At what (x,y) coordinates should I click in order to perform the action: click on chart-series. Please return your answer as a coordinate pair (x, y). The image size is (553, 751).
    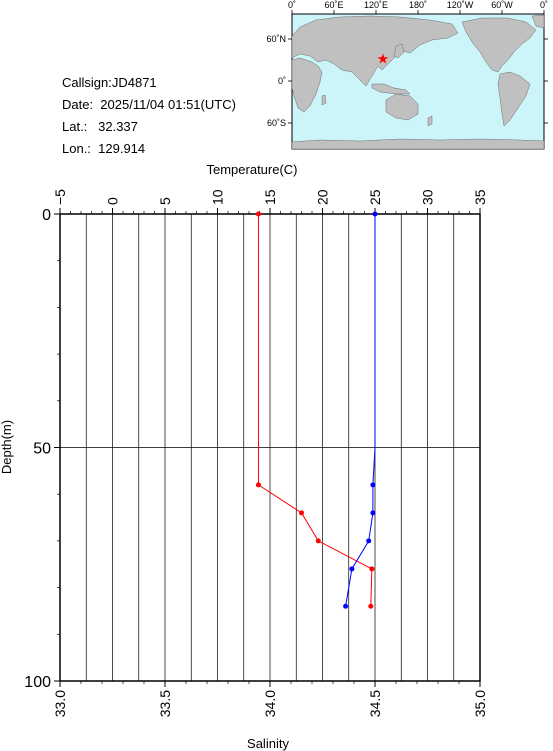
    Looking at the image, I should click on (316, 410).